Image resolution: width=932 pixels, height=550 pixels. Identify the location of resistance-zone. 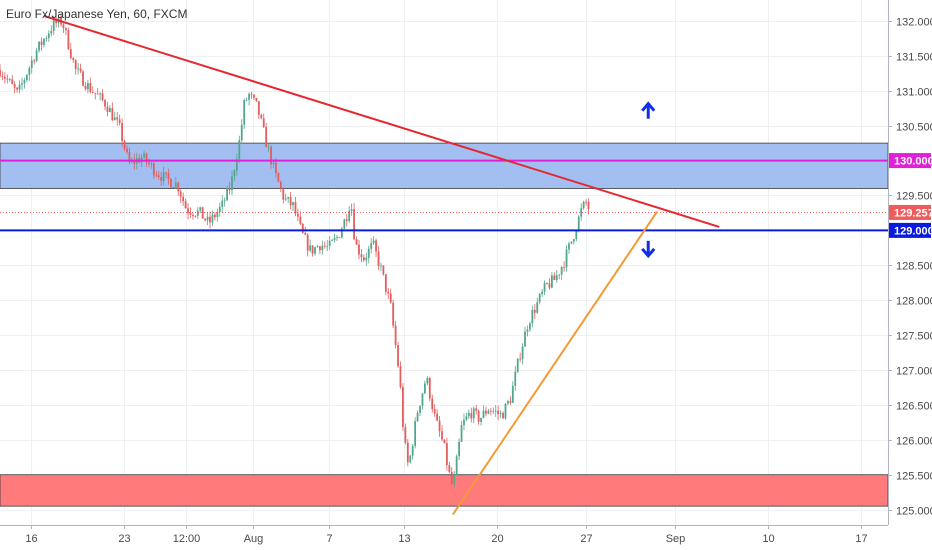
(444, 165).